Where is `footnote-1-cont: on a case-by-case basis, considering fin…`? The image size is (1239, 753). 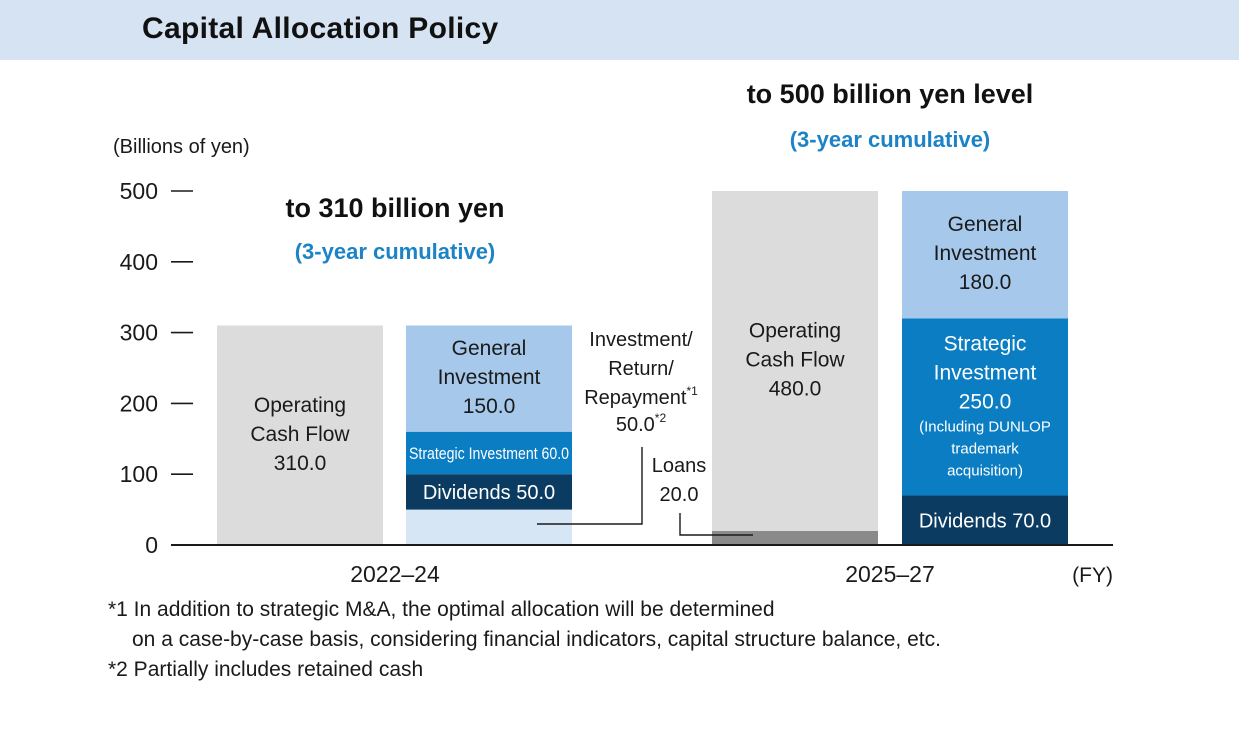
footnote-1-cont: on a case-by-case basis, considering fin… is located at coordinates (536, 639).